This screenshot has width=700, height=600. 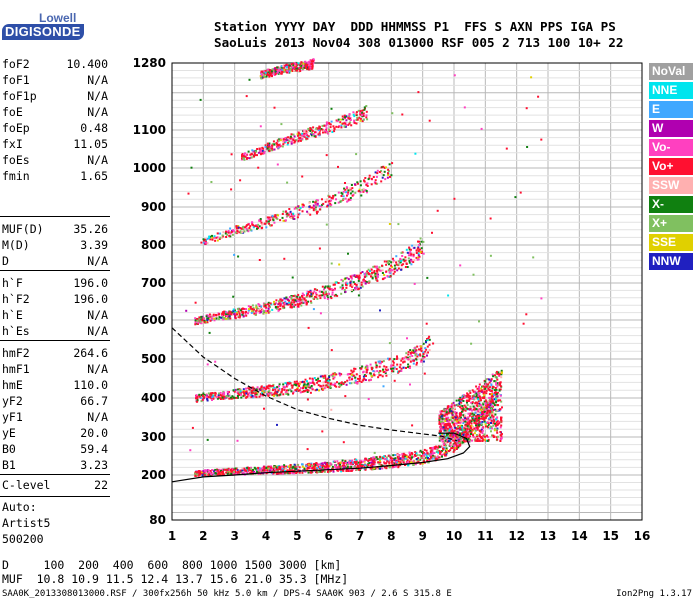 What do you see at coordinates (548, 536) in the screenshot?
I see `x-tick-label: 13` at bounding box center [548, 536].